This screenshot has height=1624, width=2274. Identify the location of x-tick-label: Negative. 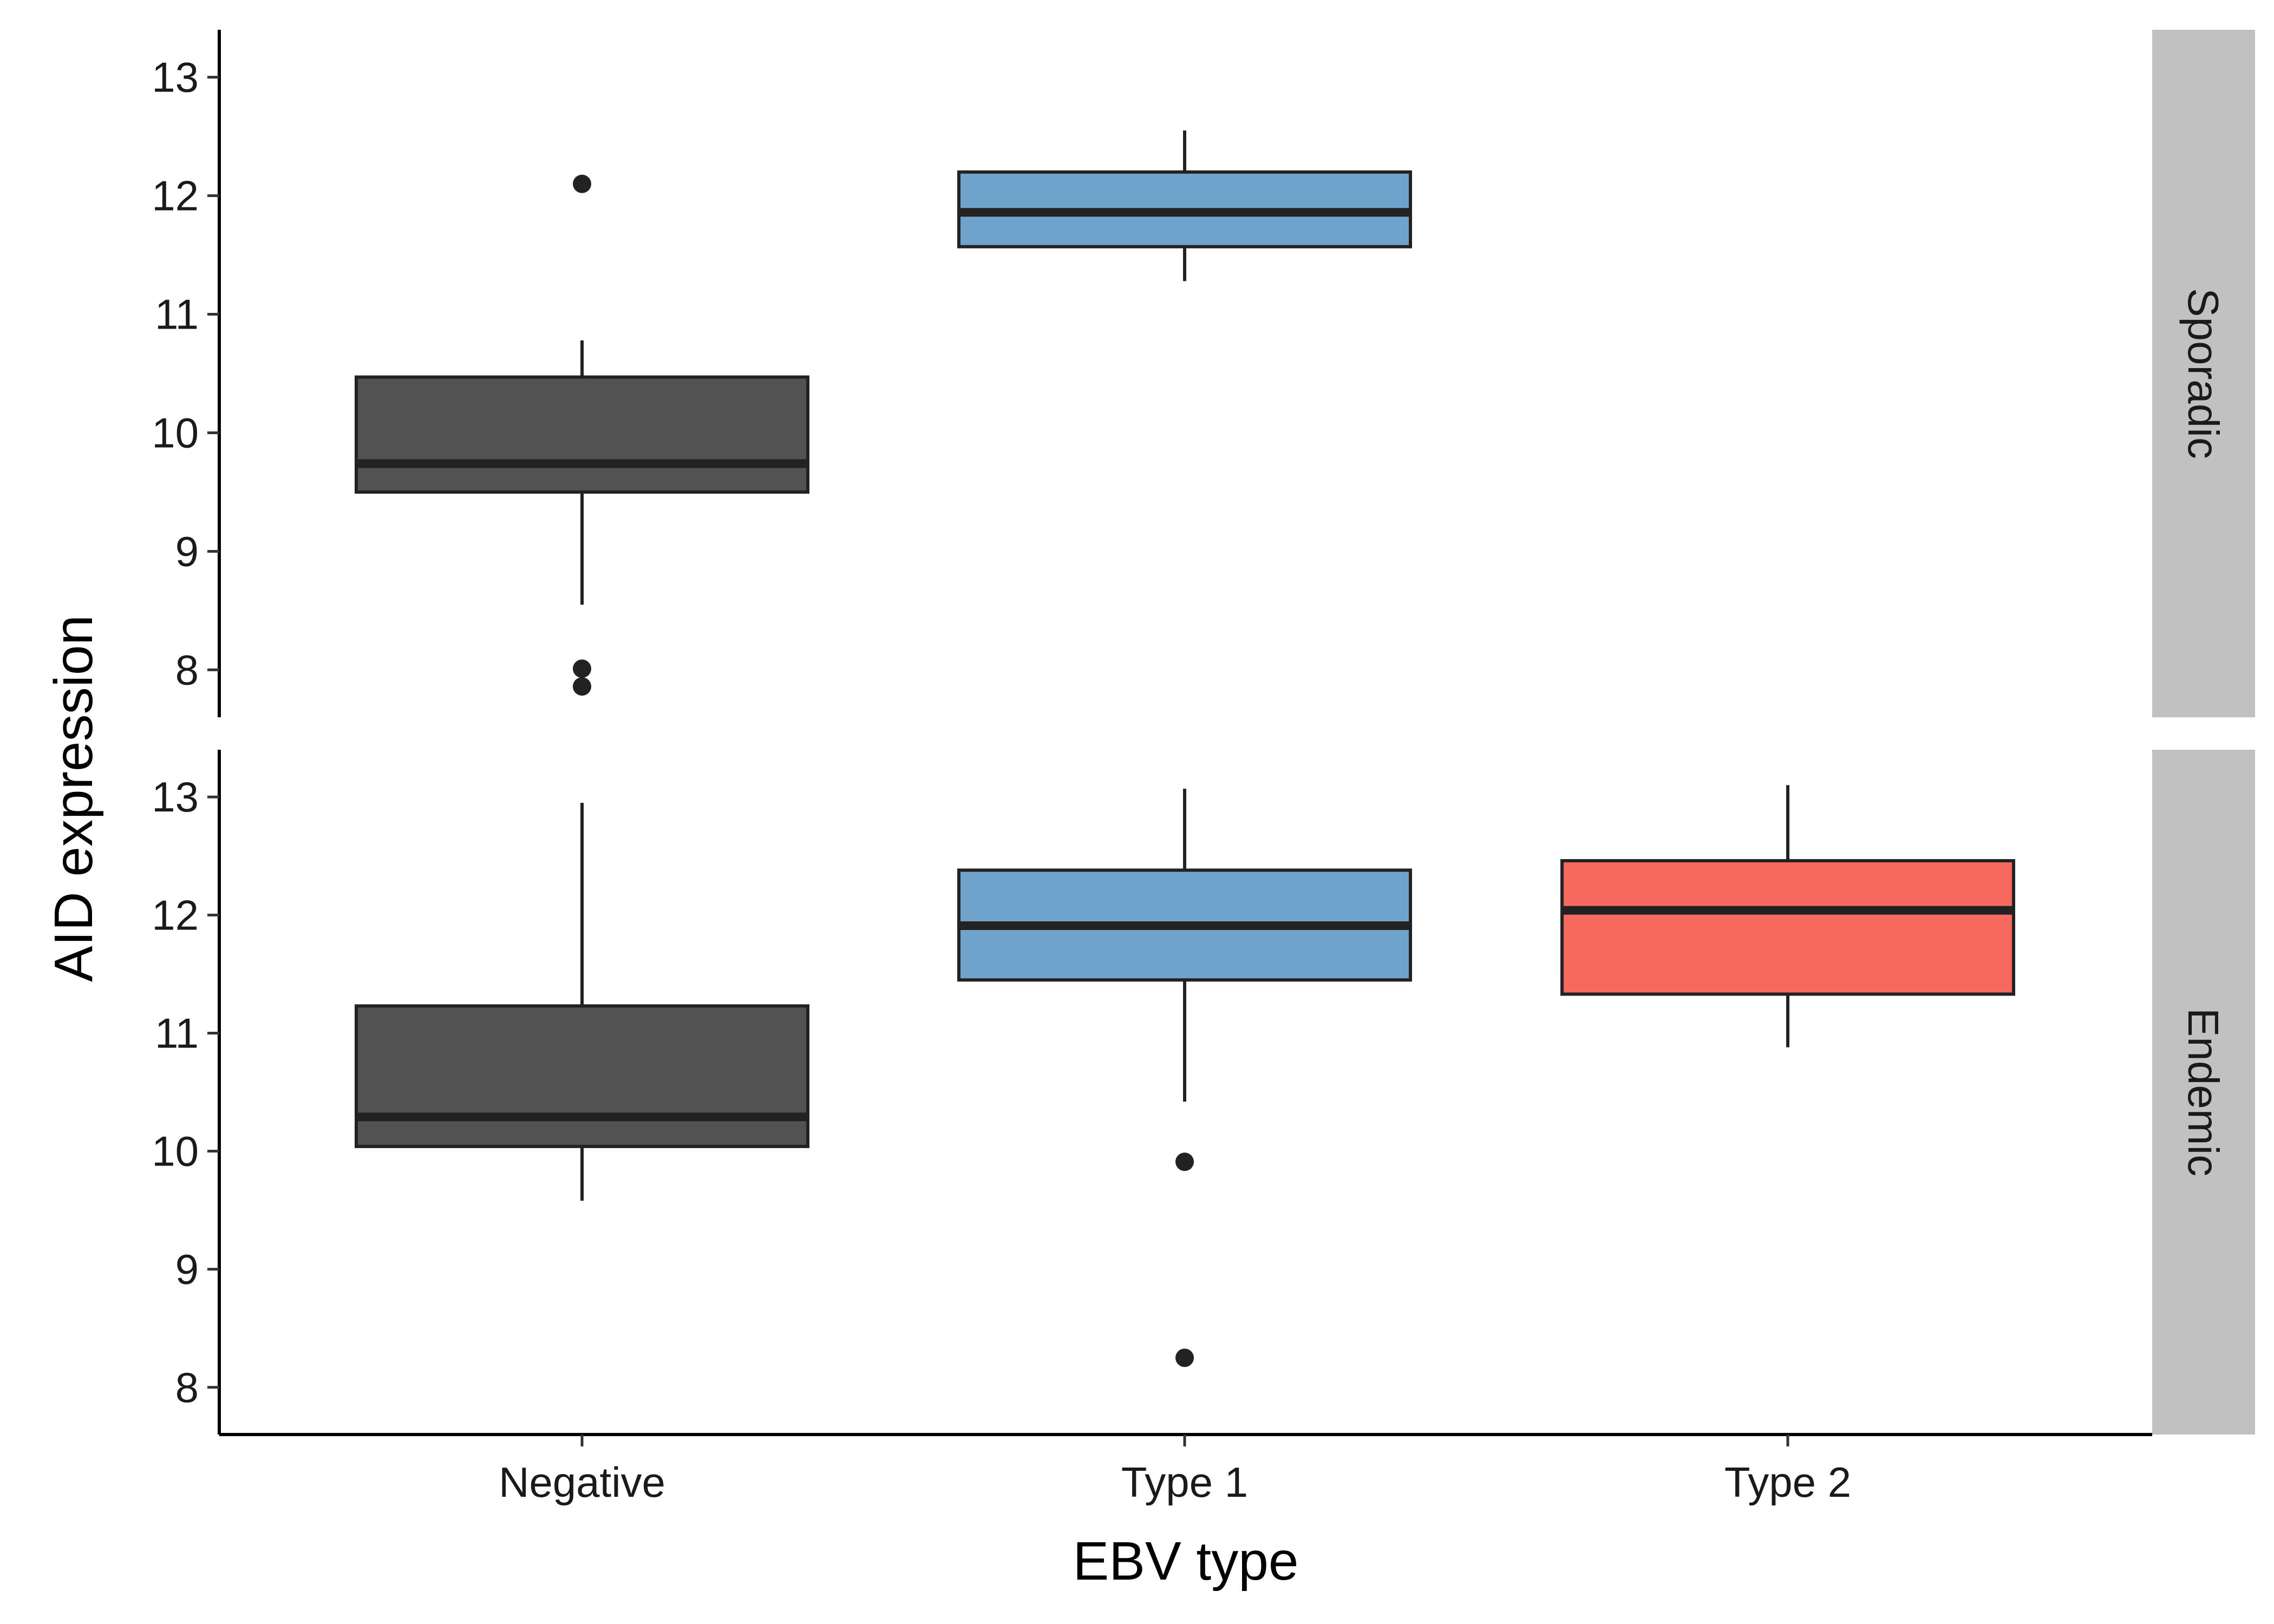
(582, 1482).